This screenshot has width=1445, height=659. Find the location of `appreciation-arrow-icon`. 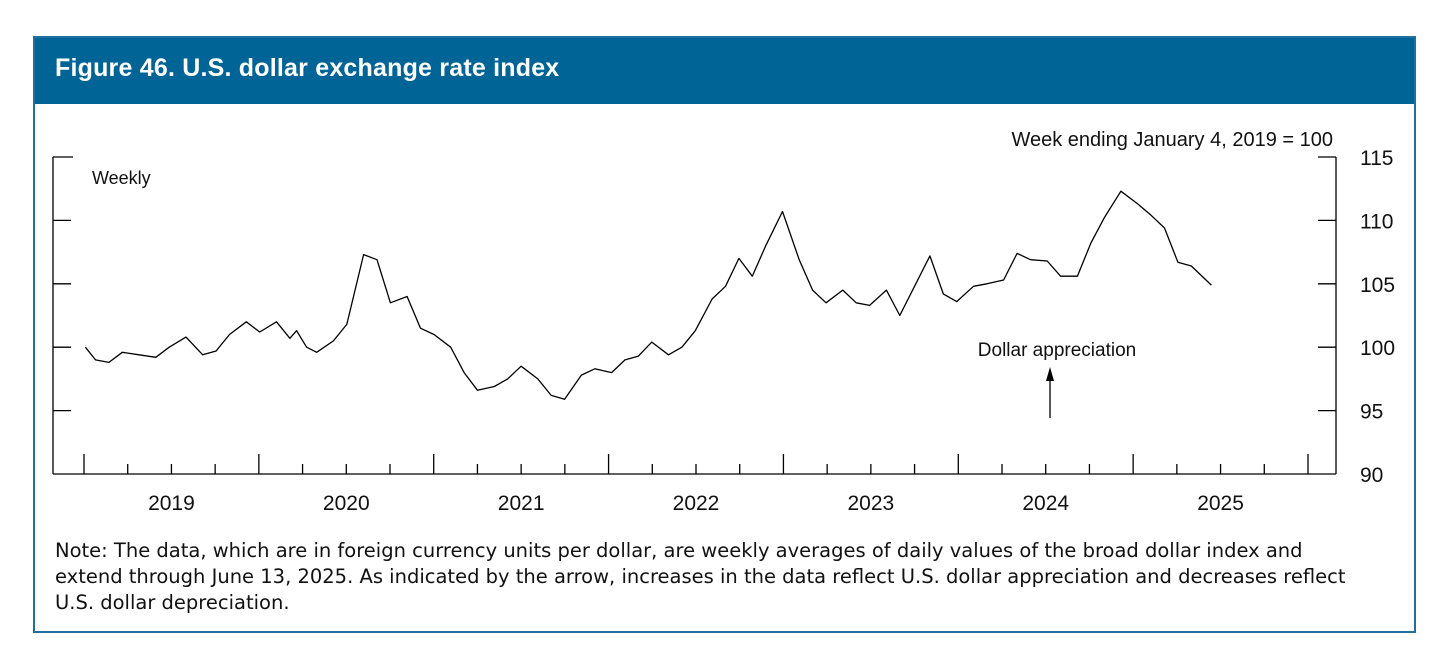

appreciation-arrow-icon is located at coordinates (1050, 392).